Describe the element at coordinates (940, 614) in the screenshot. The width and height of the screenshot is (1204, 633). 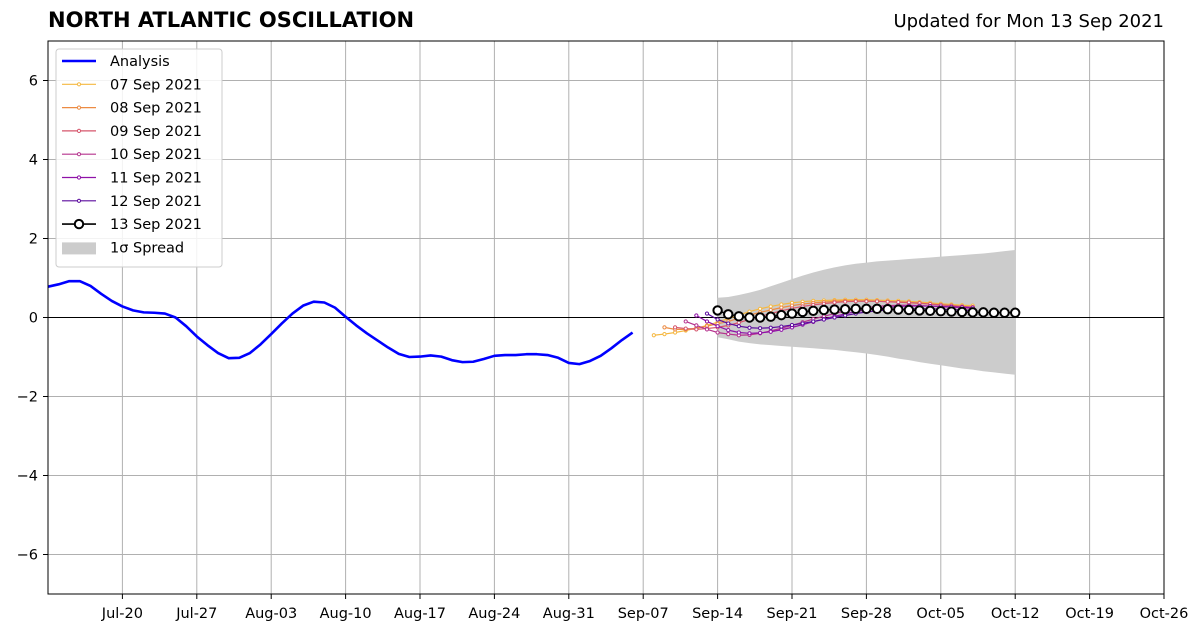
I see `x-tick-label: Oct-05` at that location.